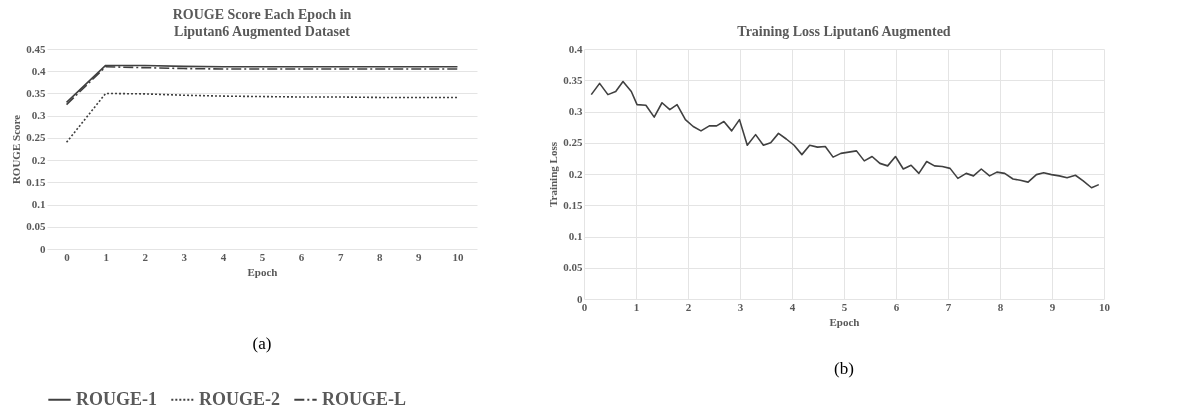  Describe the element at coordinates (16, 149) in the screenshot. I see `y-axis-title: ROUGE Score` at that location.